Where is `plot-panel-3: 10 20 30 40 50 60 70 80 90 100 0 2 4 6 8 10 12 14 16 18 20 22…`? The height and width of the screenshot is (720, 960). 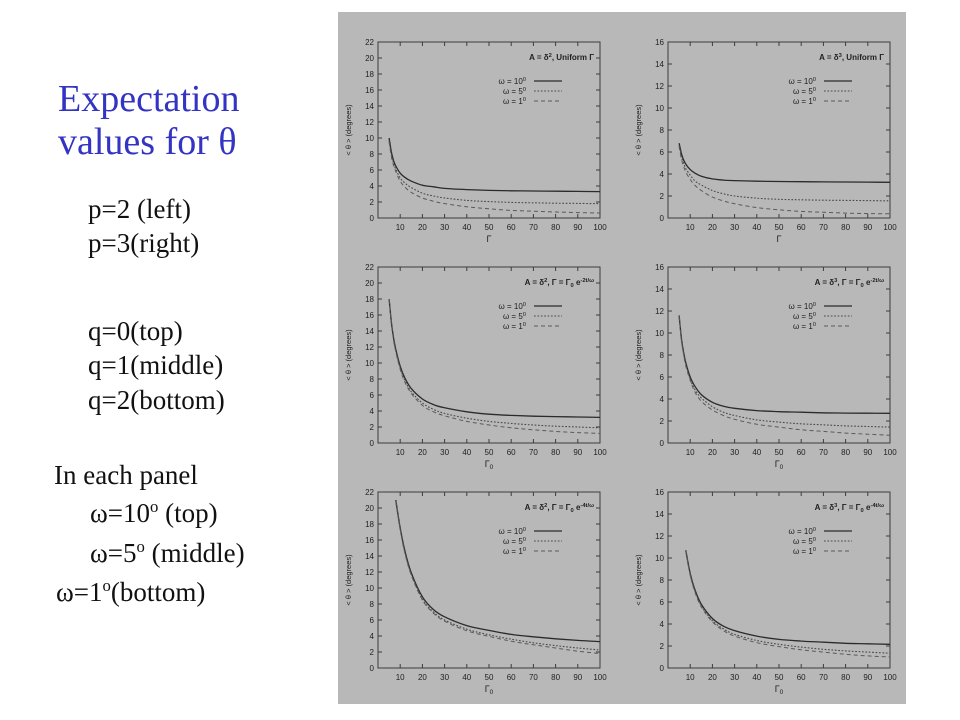
plot-panel-3: 10 20 30 40 50 60 70 80 90 100 0 2 4 6 8 10 12 14 16 18 20 22… is located at coordinates (475, 366).